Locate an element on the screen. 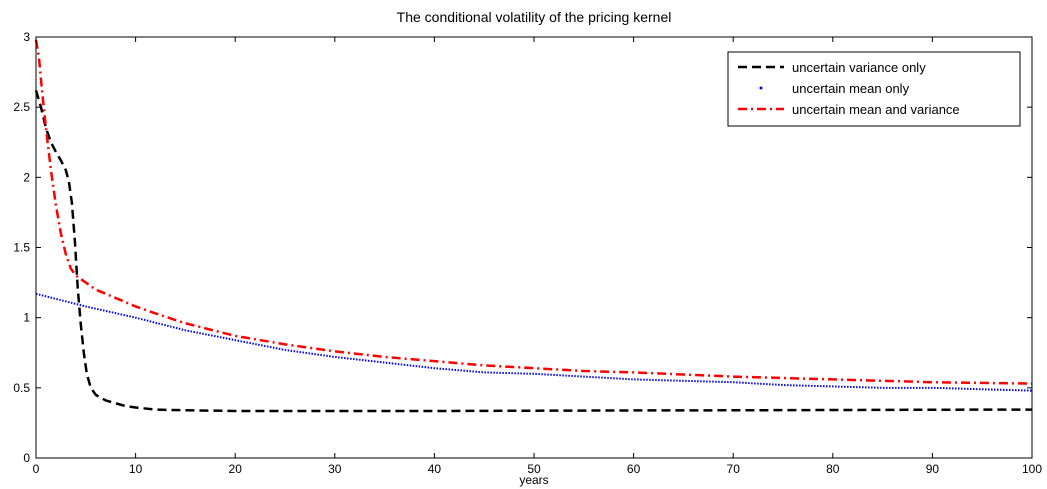 The image size is (1047, 489). x-tick-label: 80 is located at coordinates (833, 469).